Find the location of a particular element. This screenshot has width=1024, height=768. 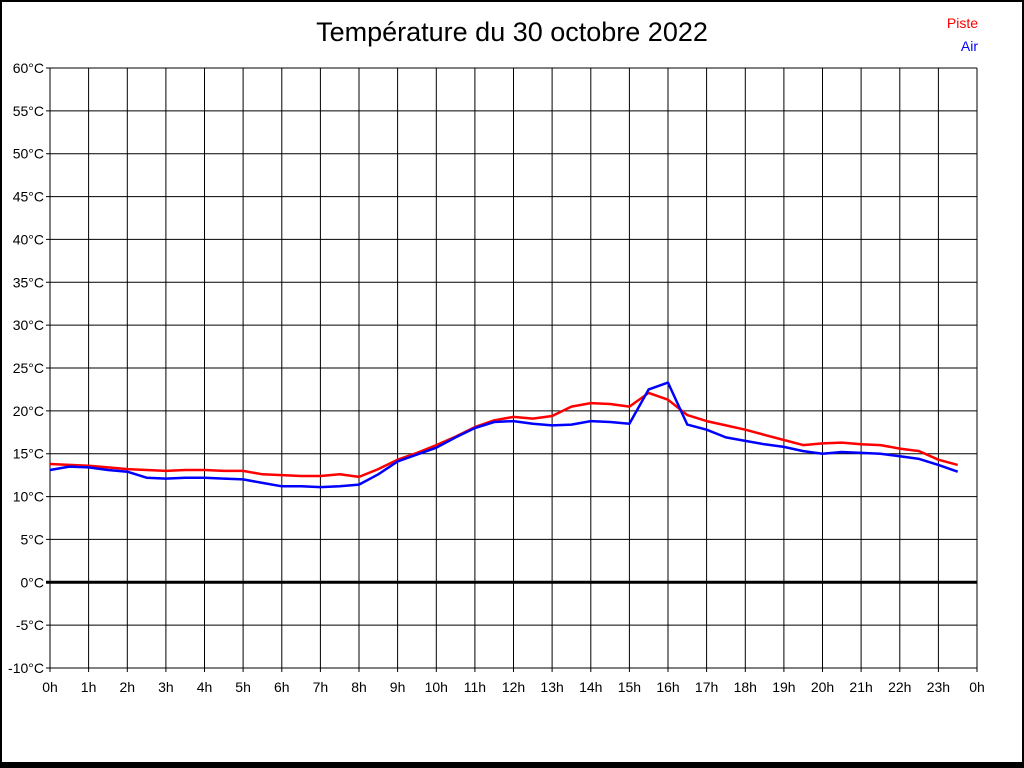

x-tick-label: 19h is located at coordinates (783, 687).